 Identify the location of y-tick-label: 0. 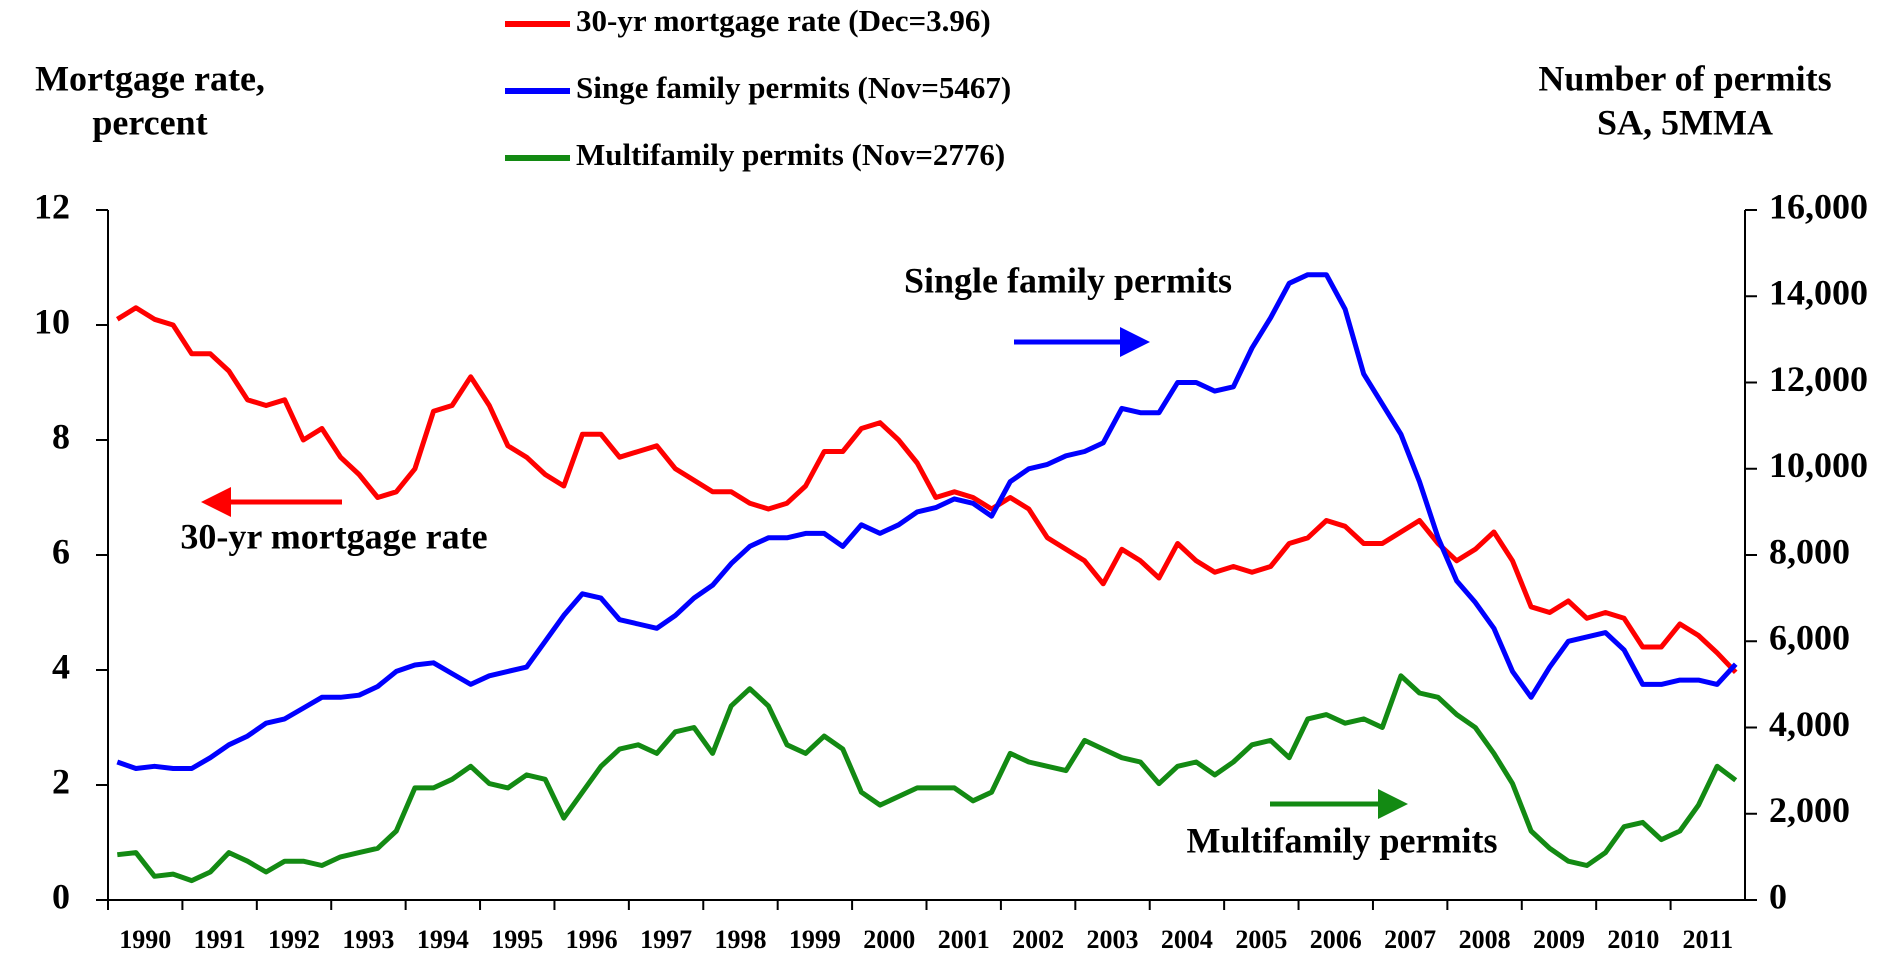
(61, 896).